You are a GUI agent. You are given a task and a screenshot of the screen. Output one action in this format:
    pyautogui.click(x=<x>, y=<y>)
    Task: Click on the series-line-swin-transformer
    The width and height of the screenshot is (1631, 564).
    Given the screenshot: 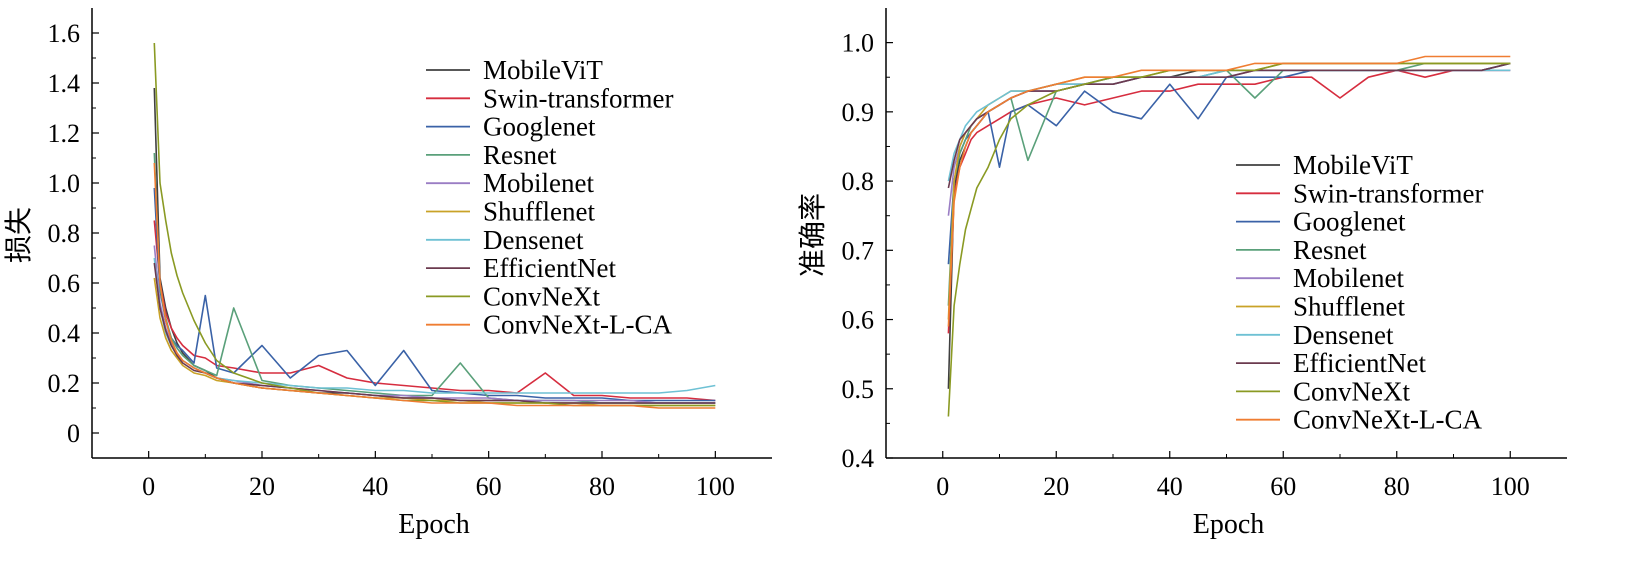 What is the action you would take?
    pyautogui.click(x=434, y=311)
    